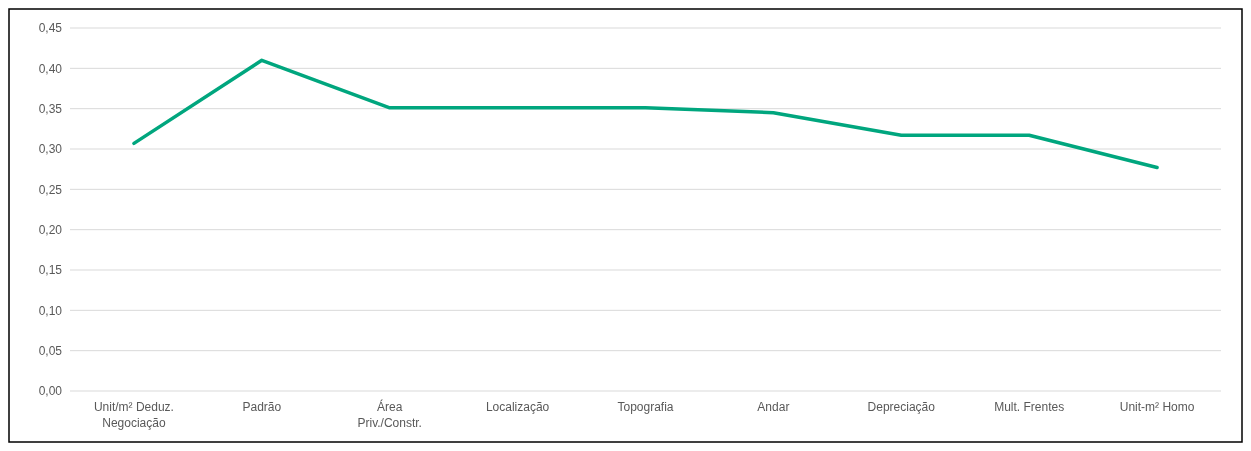 Image resolution: width=1251 pixels, height=451 pixels. Describe the element at coordinates (133, 415) in the screenshot. I see `x-tick-label: Unit/m² Deduz. Negociação` at that location.